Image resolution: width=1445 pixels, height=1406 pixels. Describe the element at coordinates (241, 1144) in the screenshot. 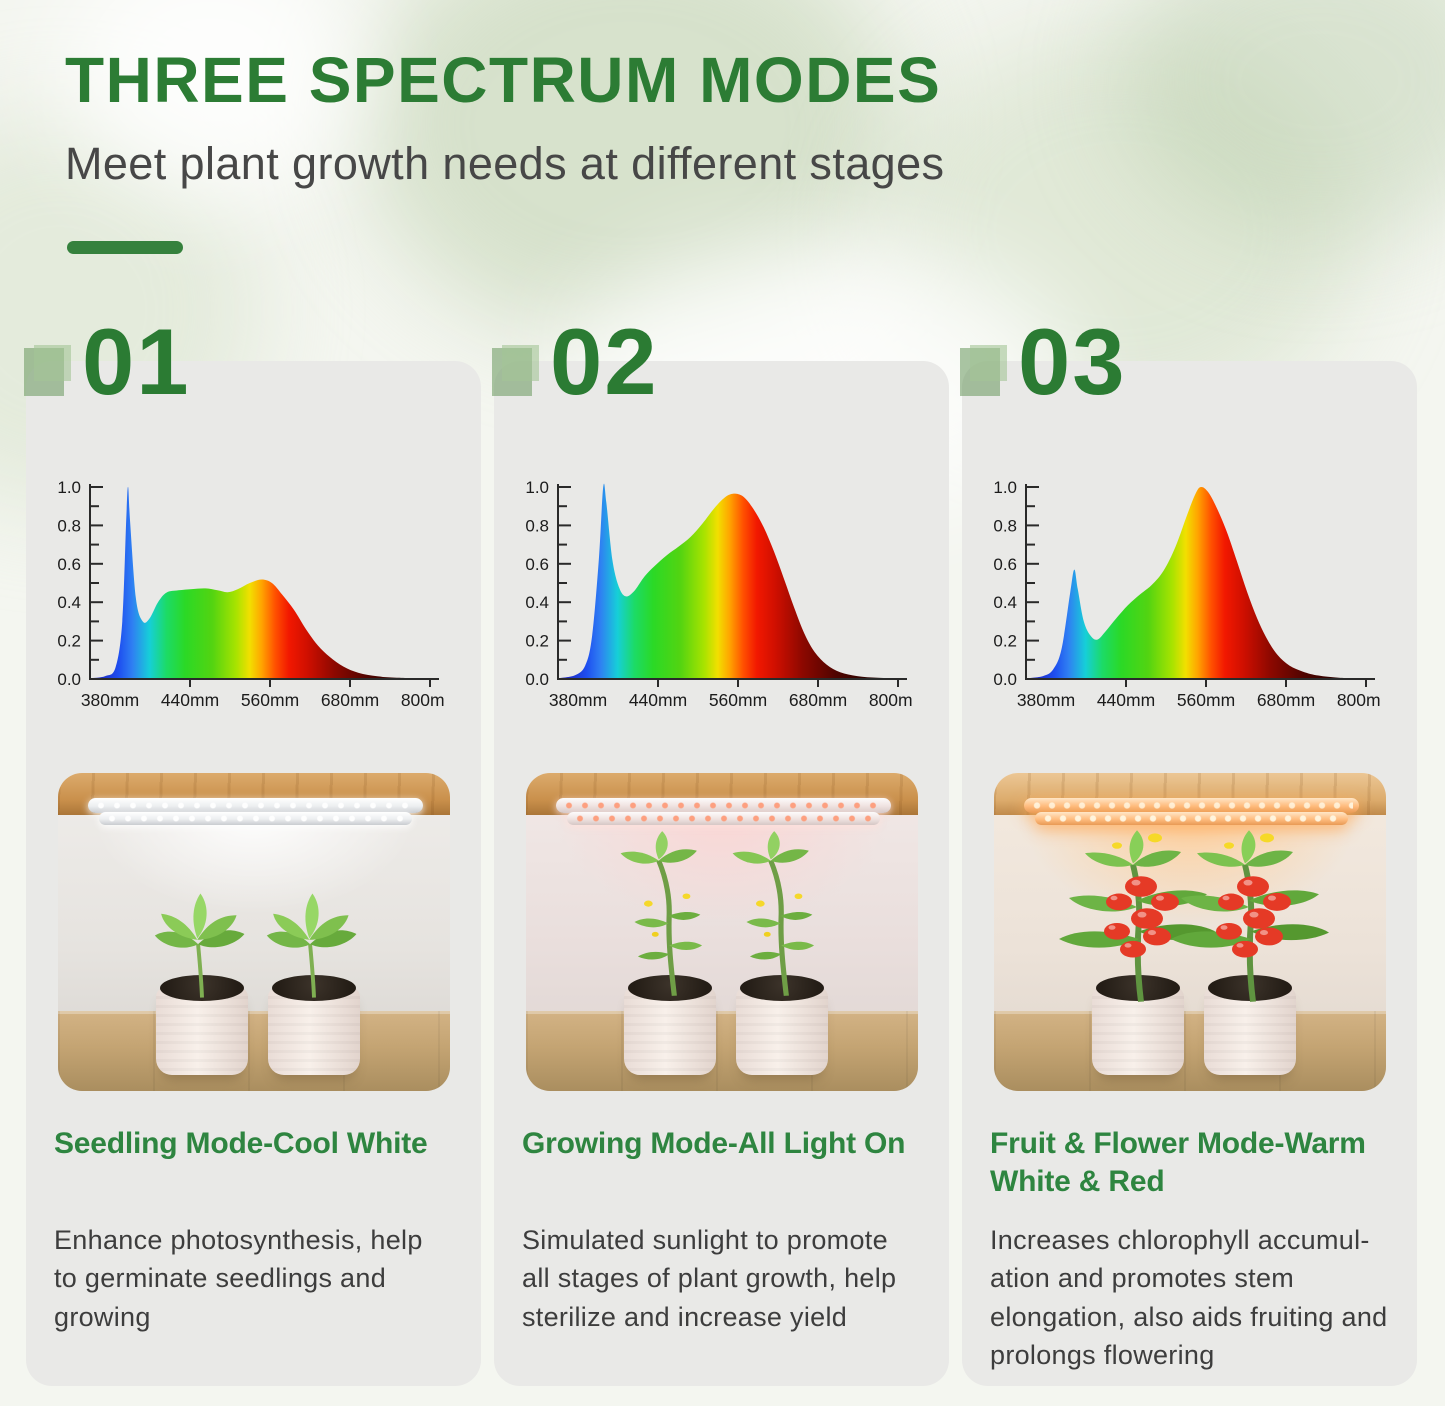

I see `mode-title: Seedling Mode-Cool White` at that location.